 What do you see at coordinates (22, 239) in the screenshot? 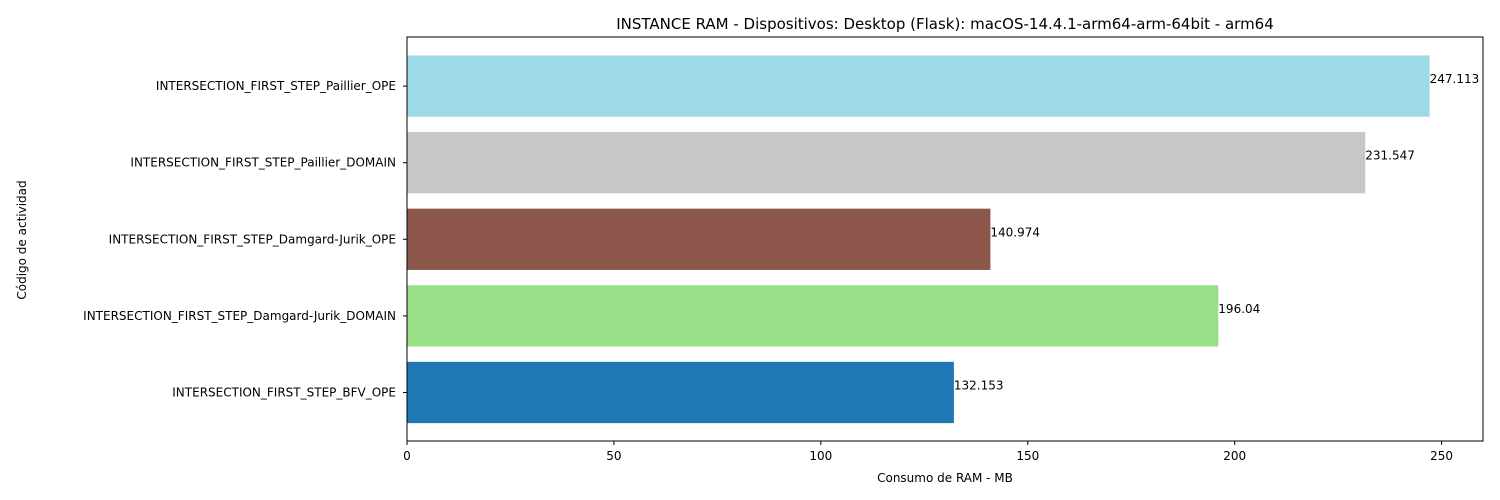
I see `y-axis-label: Código de actividad` at bounding box center [22, 239].